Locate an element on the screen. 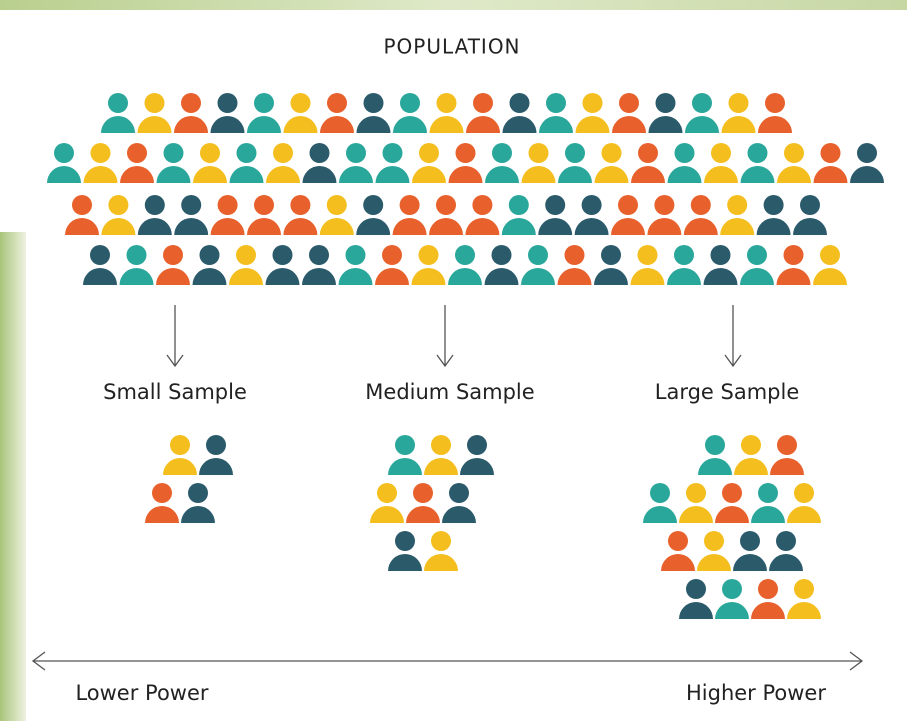 The height and width of the screenshot is (721, 907). scale-label: Lower Power is located at coordinates (141, 693).